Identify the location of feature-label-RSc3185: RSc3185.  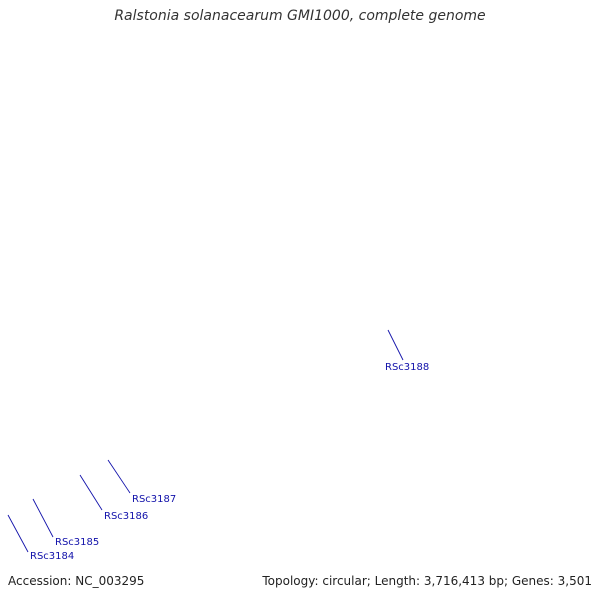
(77, 542).